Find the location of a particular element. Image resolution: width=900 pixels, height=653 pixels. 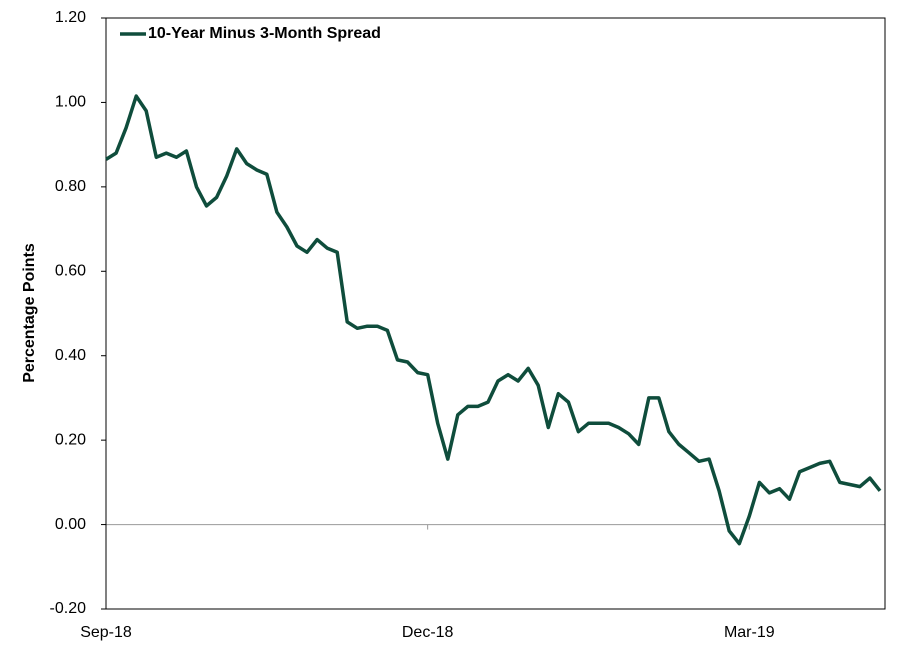

y-axis-label: Percentage Points is located at coordinates (29, 313).